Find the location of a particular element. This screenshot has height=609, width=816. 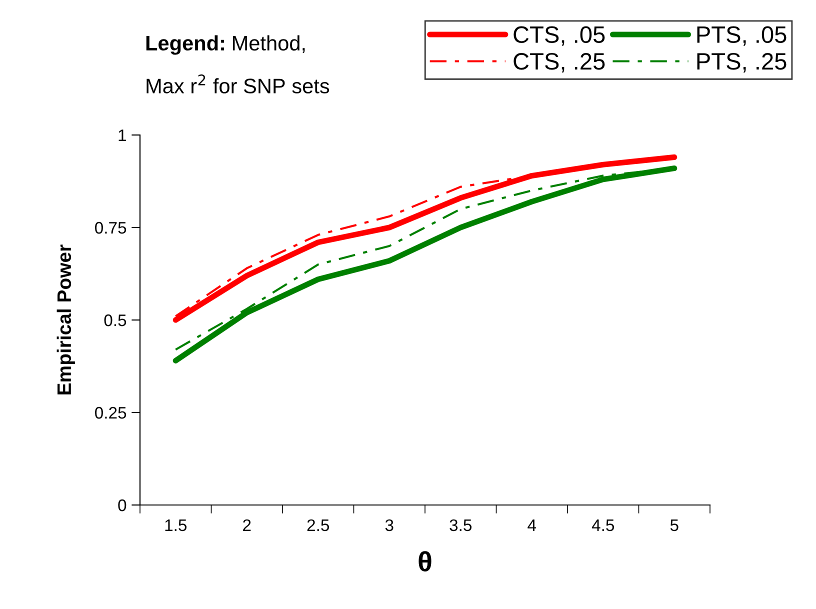

x-axis-title: θ is located at coordinates (425, 561).